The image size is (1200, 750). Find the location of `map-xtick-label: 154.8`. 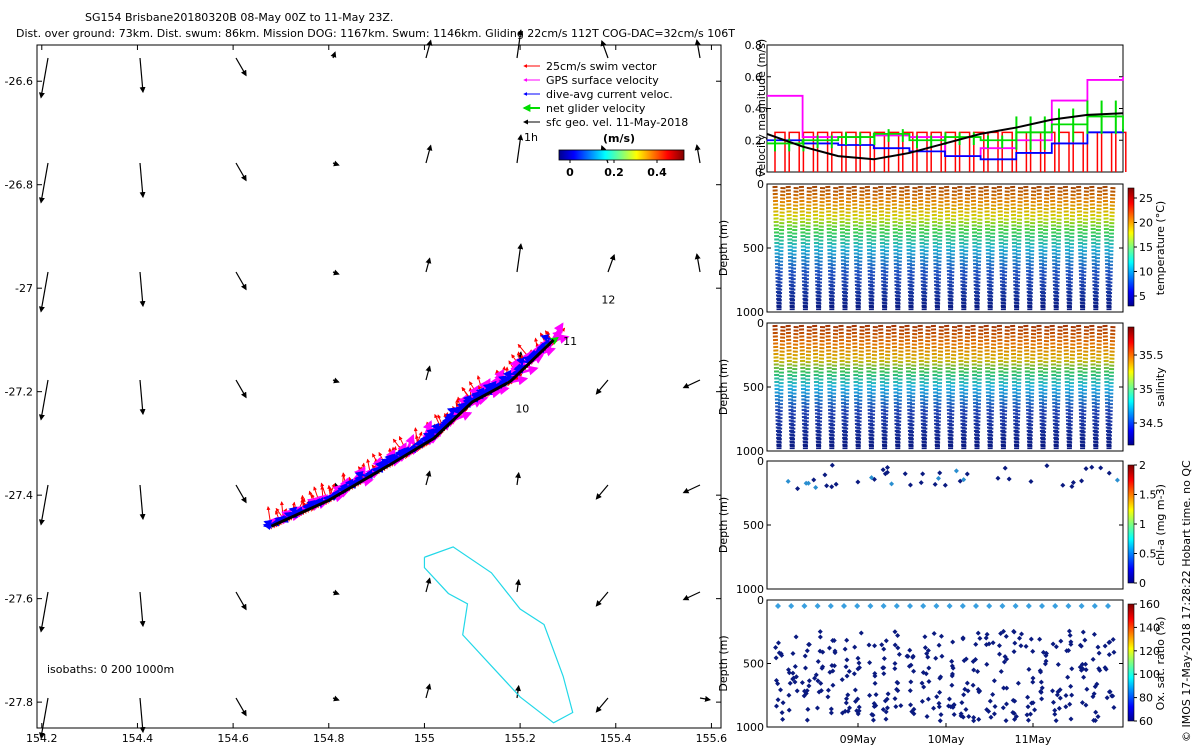

map-xtick-label: 154.8 is located at coordinates (329, 738).